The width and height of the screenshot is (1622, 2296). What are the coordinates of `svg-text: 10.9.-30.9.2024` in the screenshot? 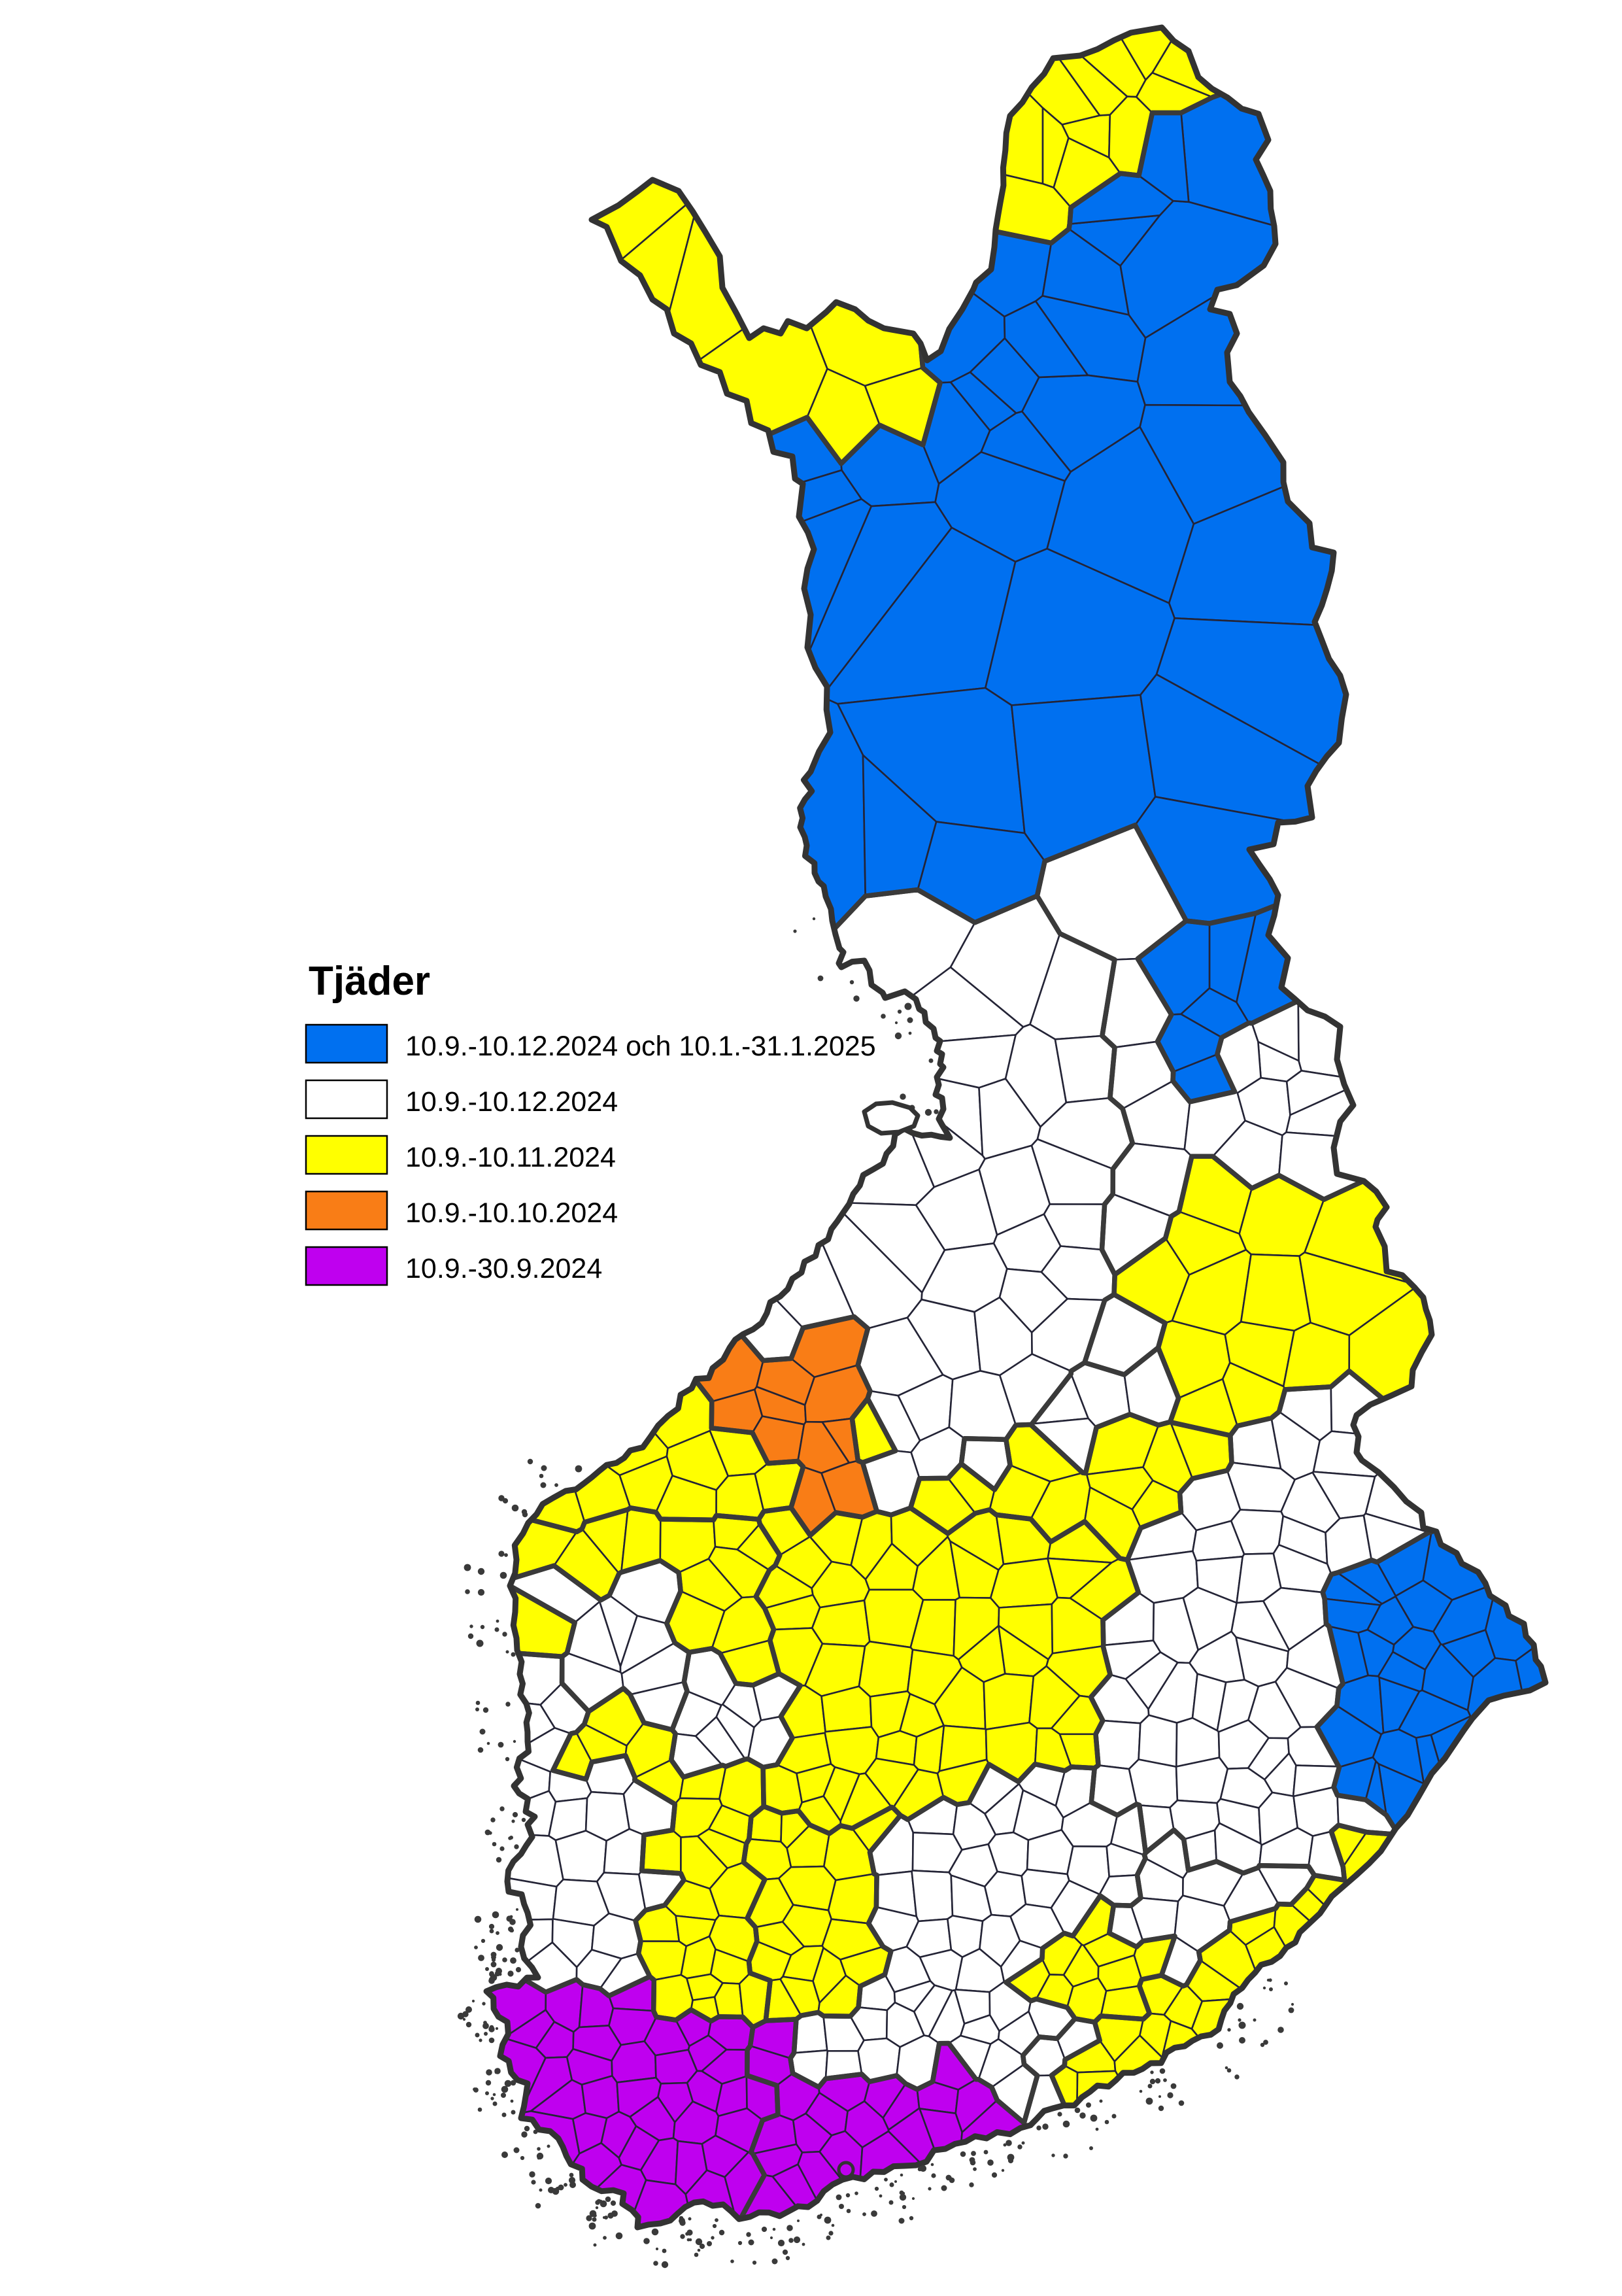 It's located at (503, 1268).